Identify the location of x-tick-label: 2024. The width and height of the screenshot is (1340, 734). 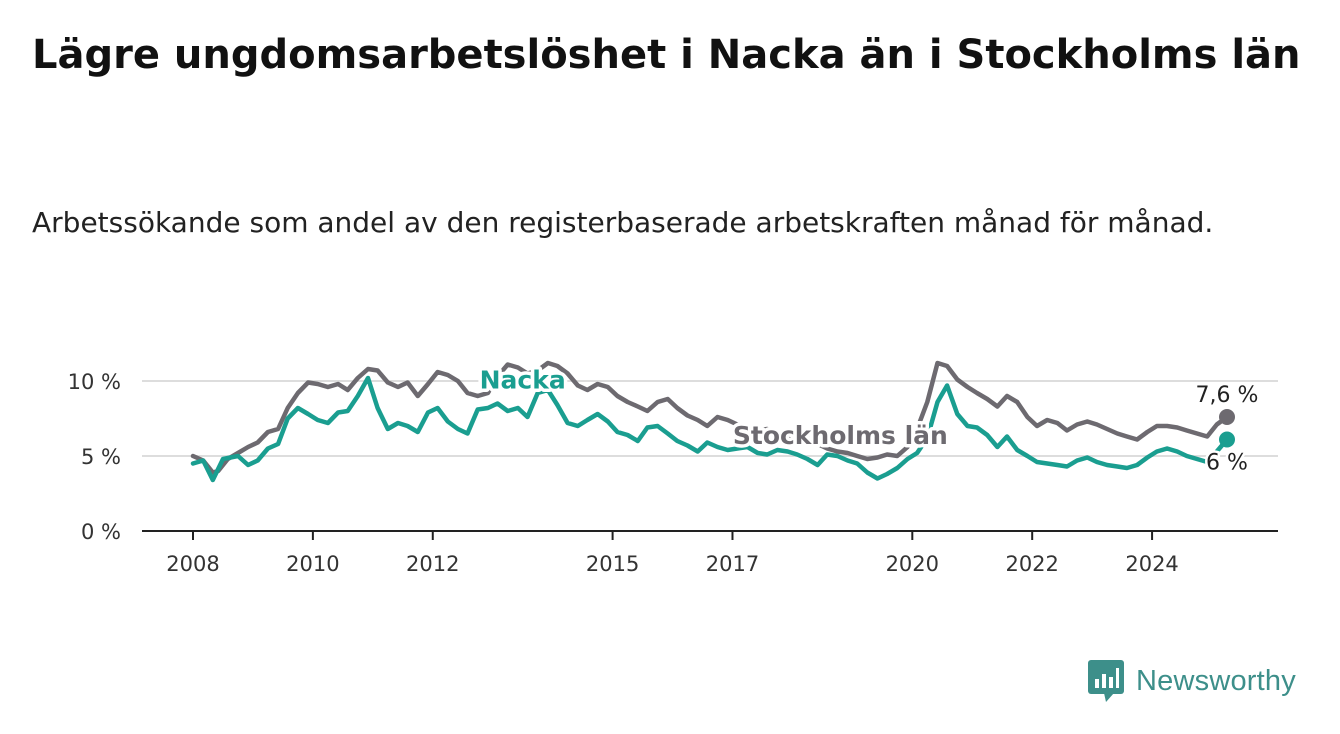
(1151, 564).